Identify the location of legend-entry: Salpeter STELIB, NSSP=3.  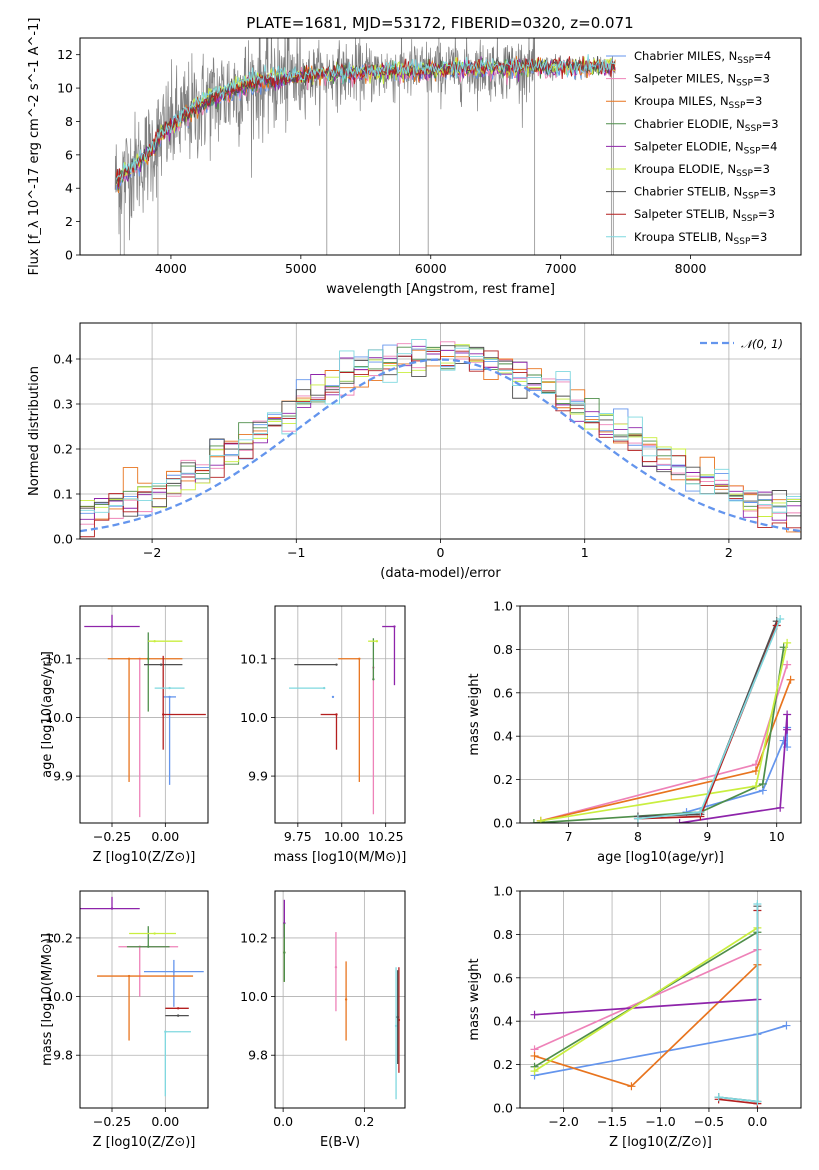
(704, 215).